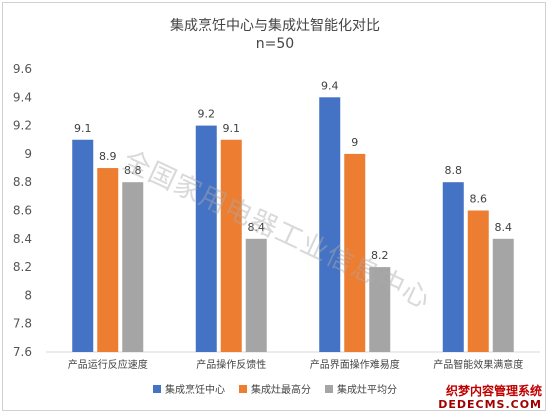 Image resolution: width=550 pixels, height=415 pixels. Describe the element at coordinates (22, 267) in the screenshot. I see `y-tick-label: 8.2` at that location.